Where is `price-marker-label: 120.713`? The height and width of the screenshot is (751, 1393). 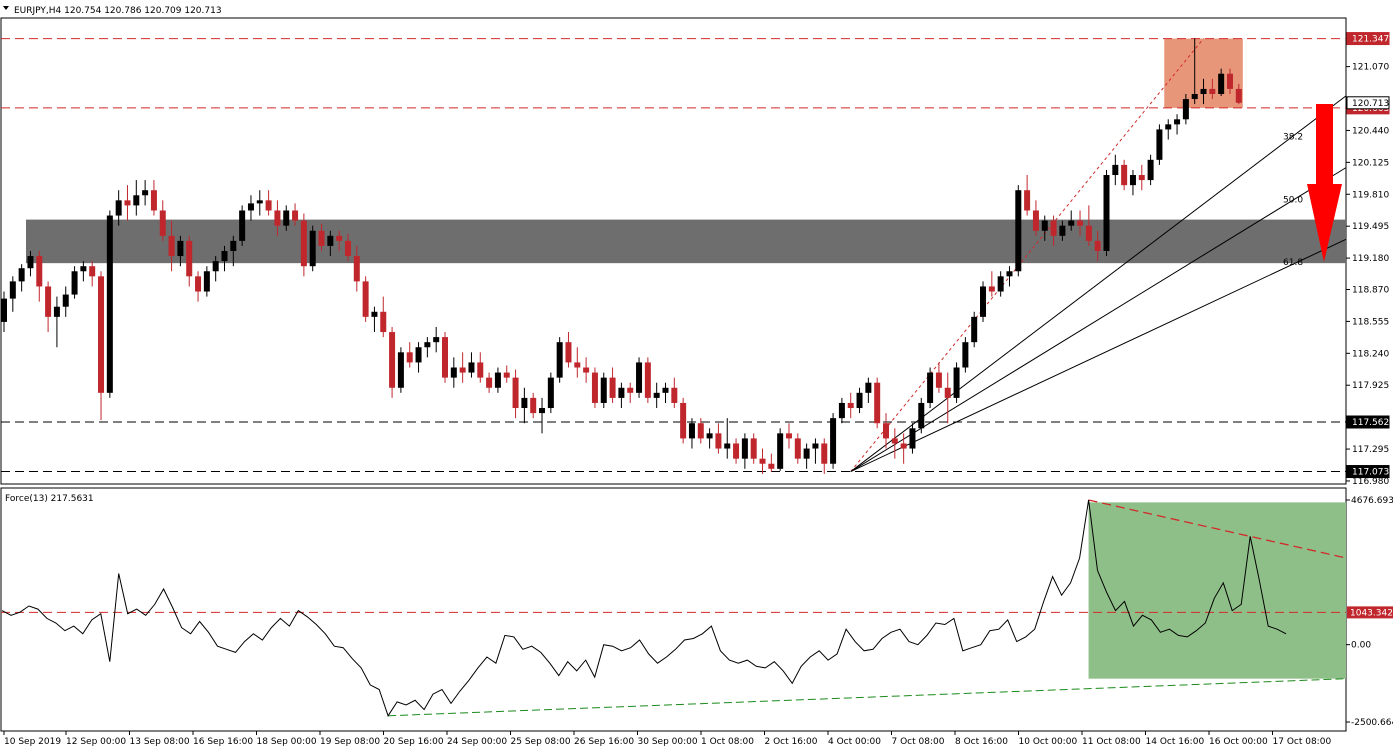
price-marker-label: 120.713 is located at coordinates (1370, 104).